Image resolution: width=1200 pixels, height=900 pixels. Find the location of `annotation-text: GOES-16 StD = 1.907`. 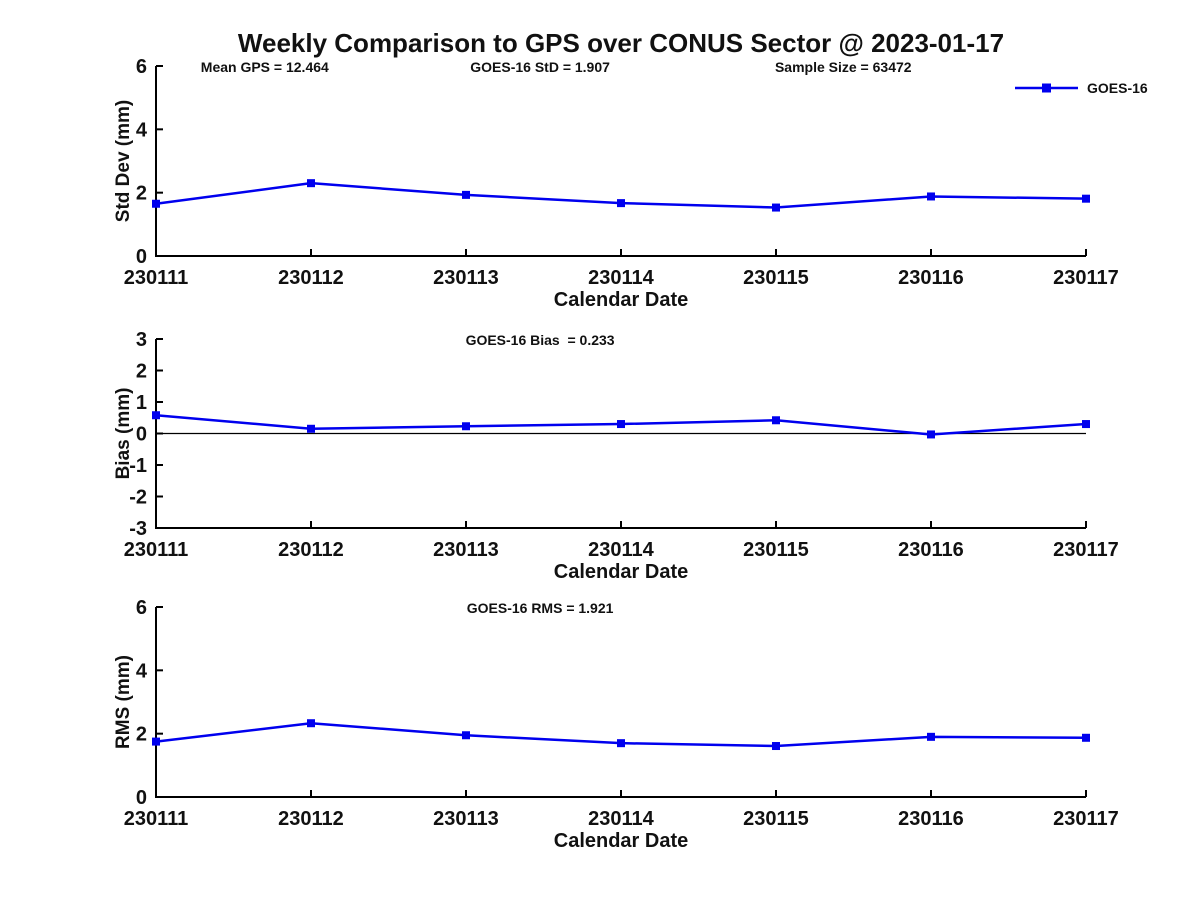

annotation-text: GOES-16 StD = 1.907 is located at coordinates (540, 67).